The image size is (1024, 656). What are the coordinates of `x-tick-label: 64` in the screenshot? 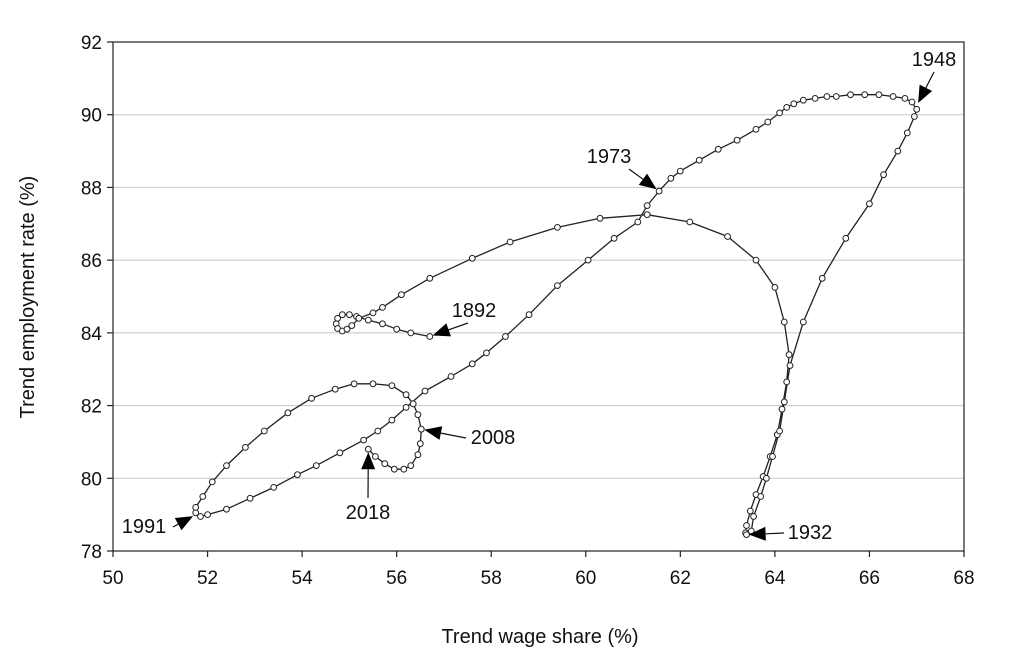 It's located at (775, 578).